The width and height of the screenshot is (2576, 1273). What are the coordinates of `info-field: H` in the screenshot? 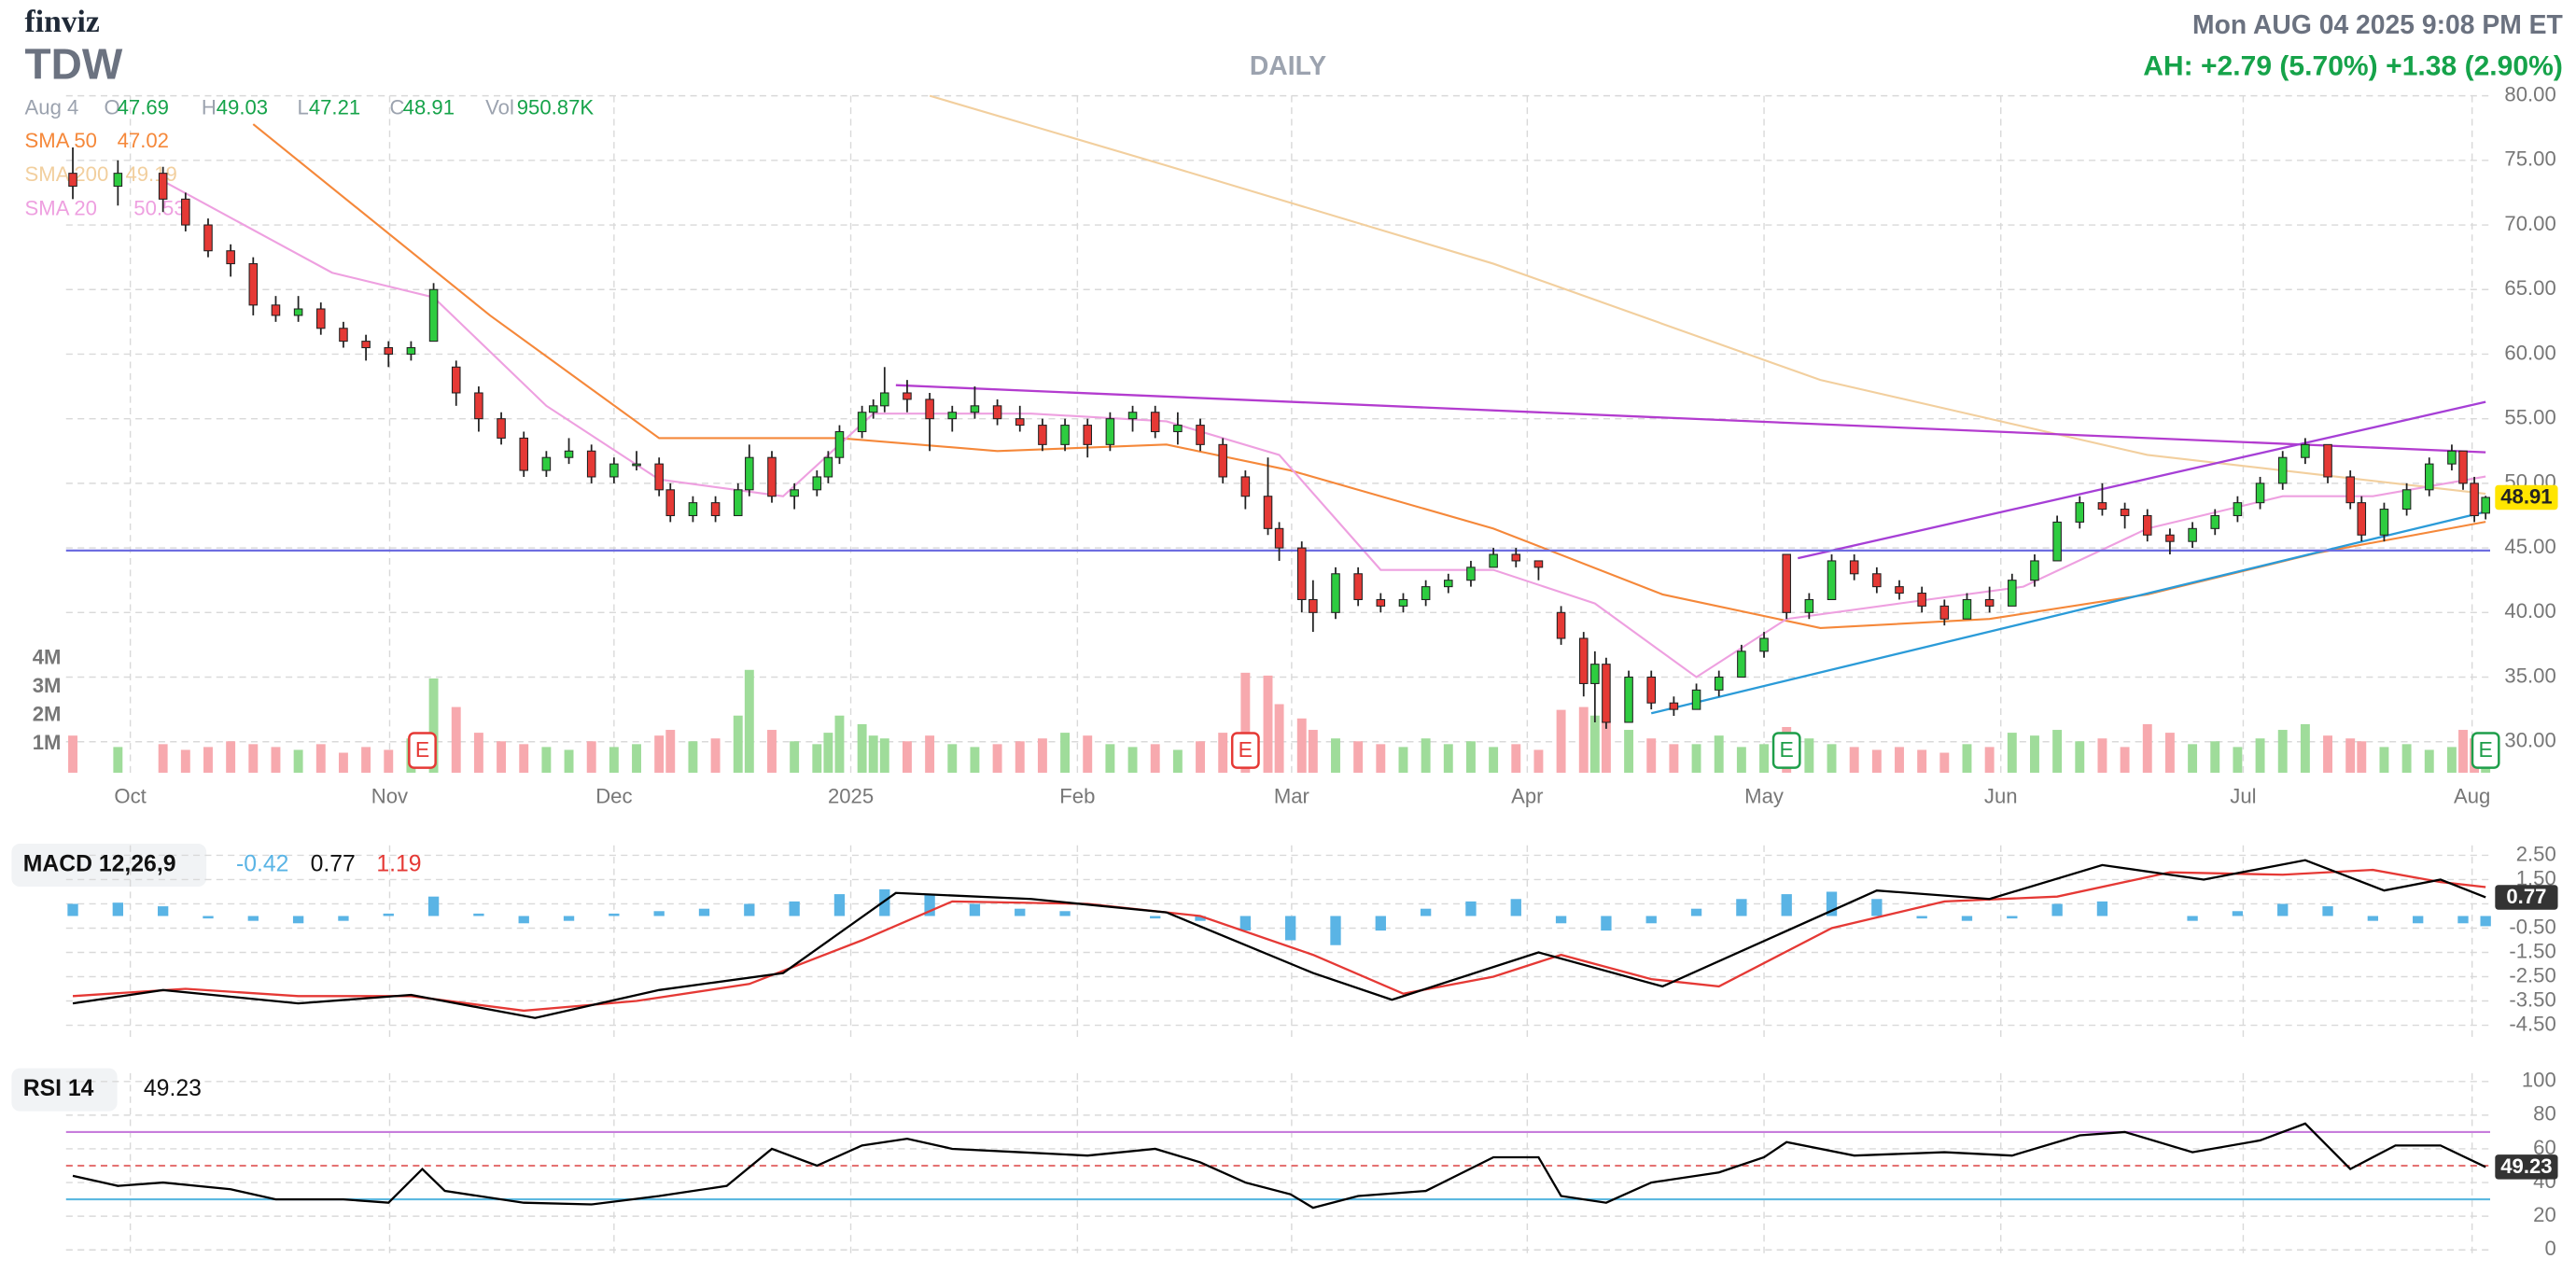 It's located at (209, 107).